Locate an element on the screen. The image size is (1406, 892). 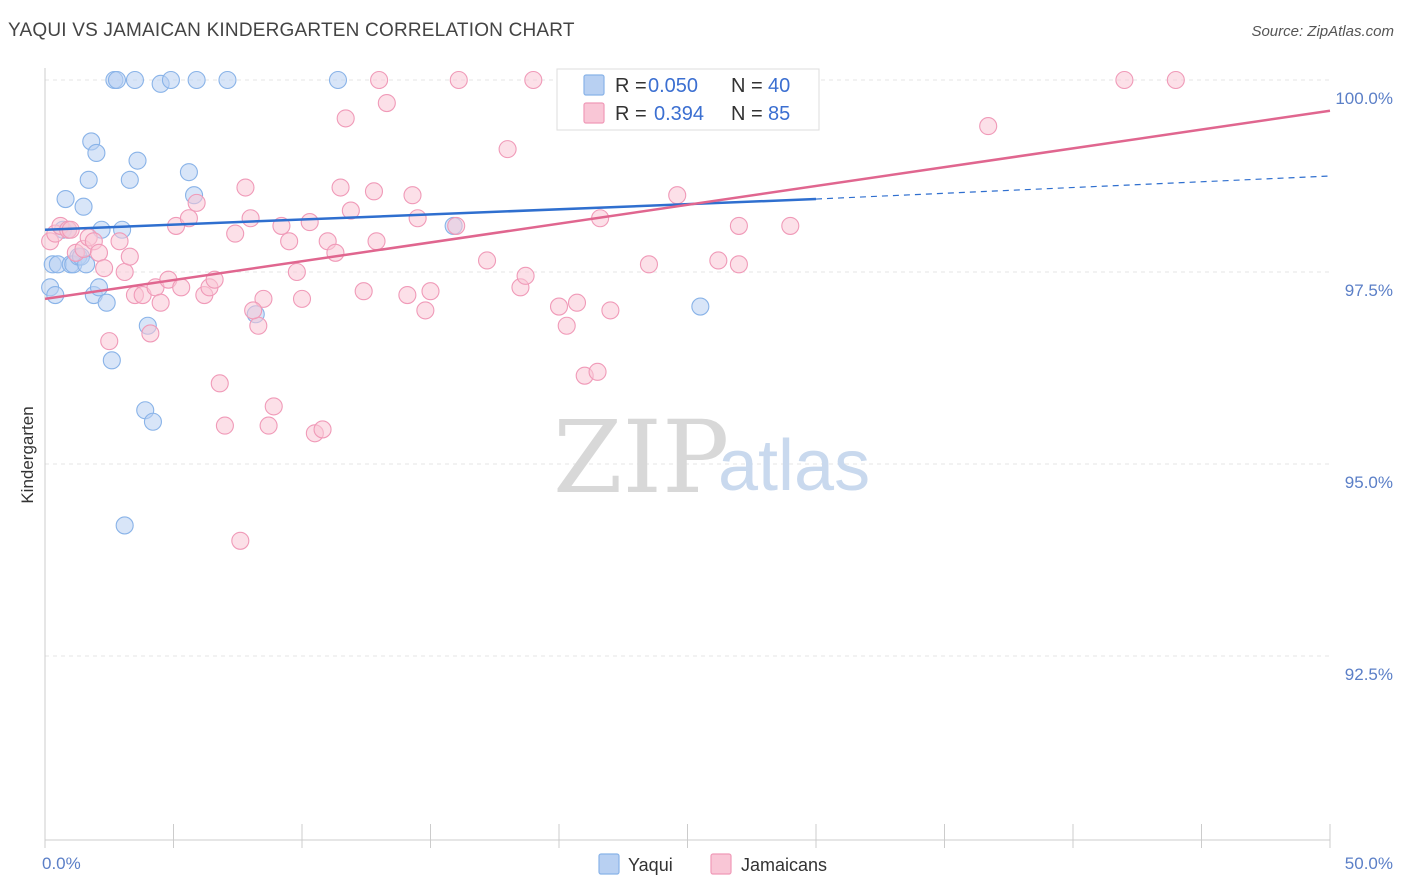
watermark: ZIP atlas is located at coordinates (711, 457).